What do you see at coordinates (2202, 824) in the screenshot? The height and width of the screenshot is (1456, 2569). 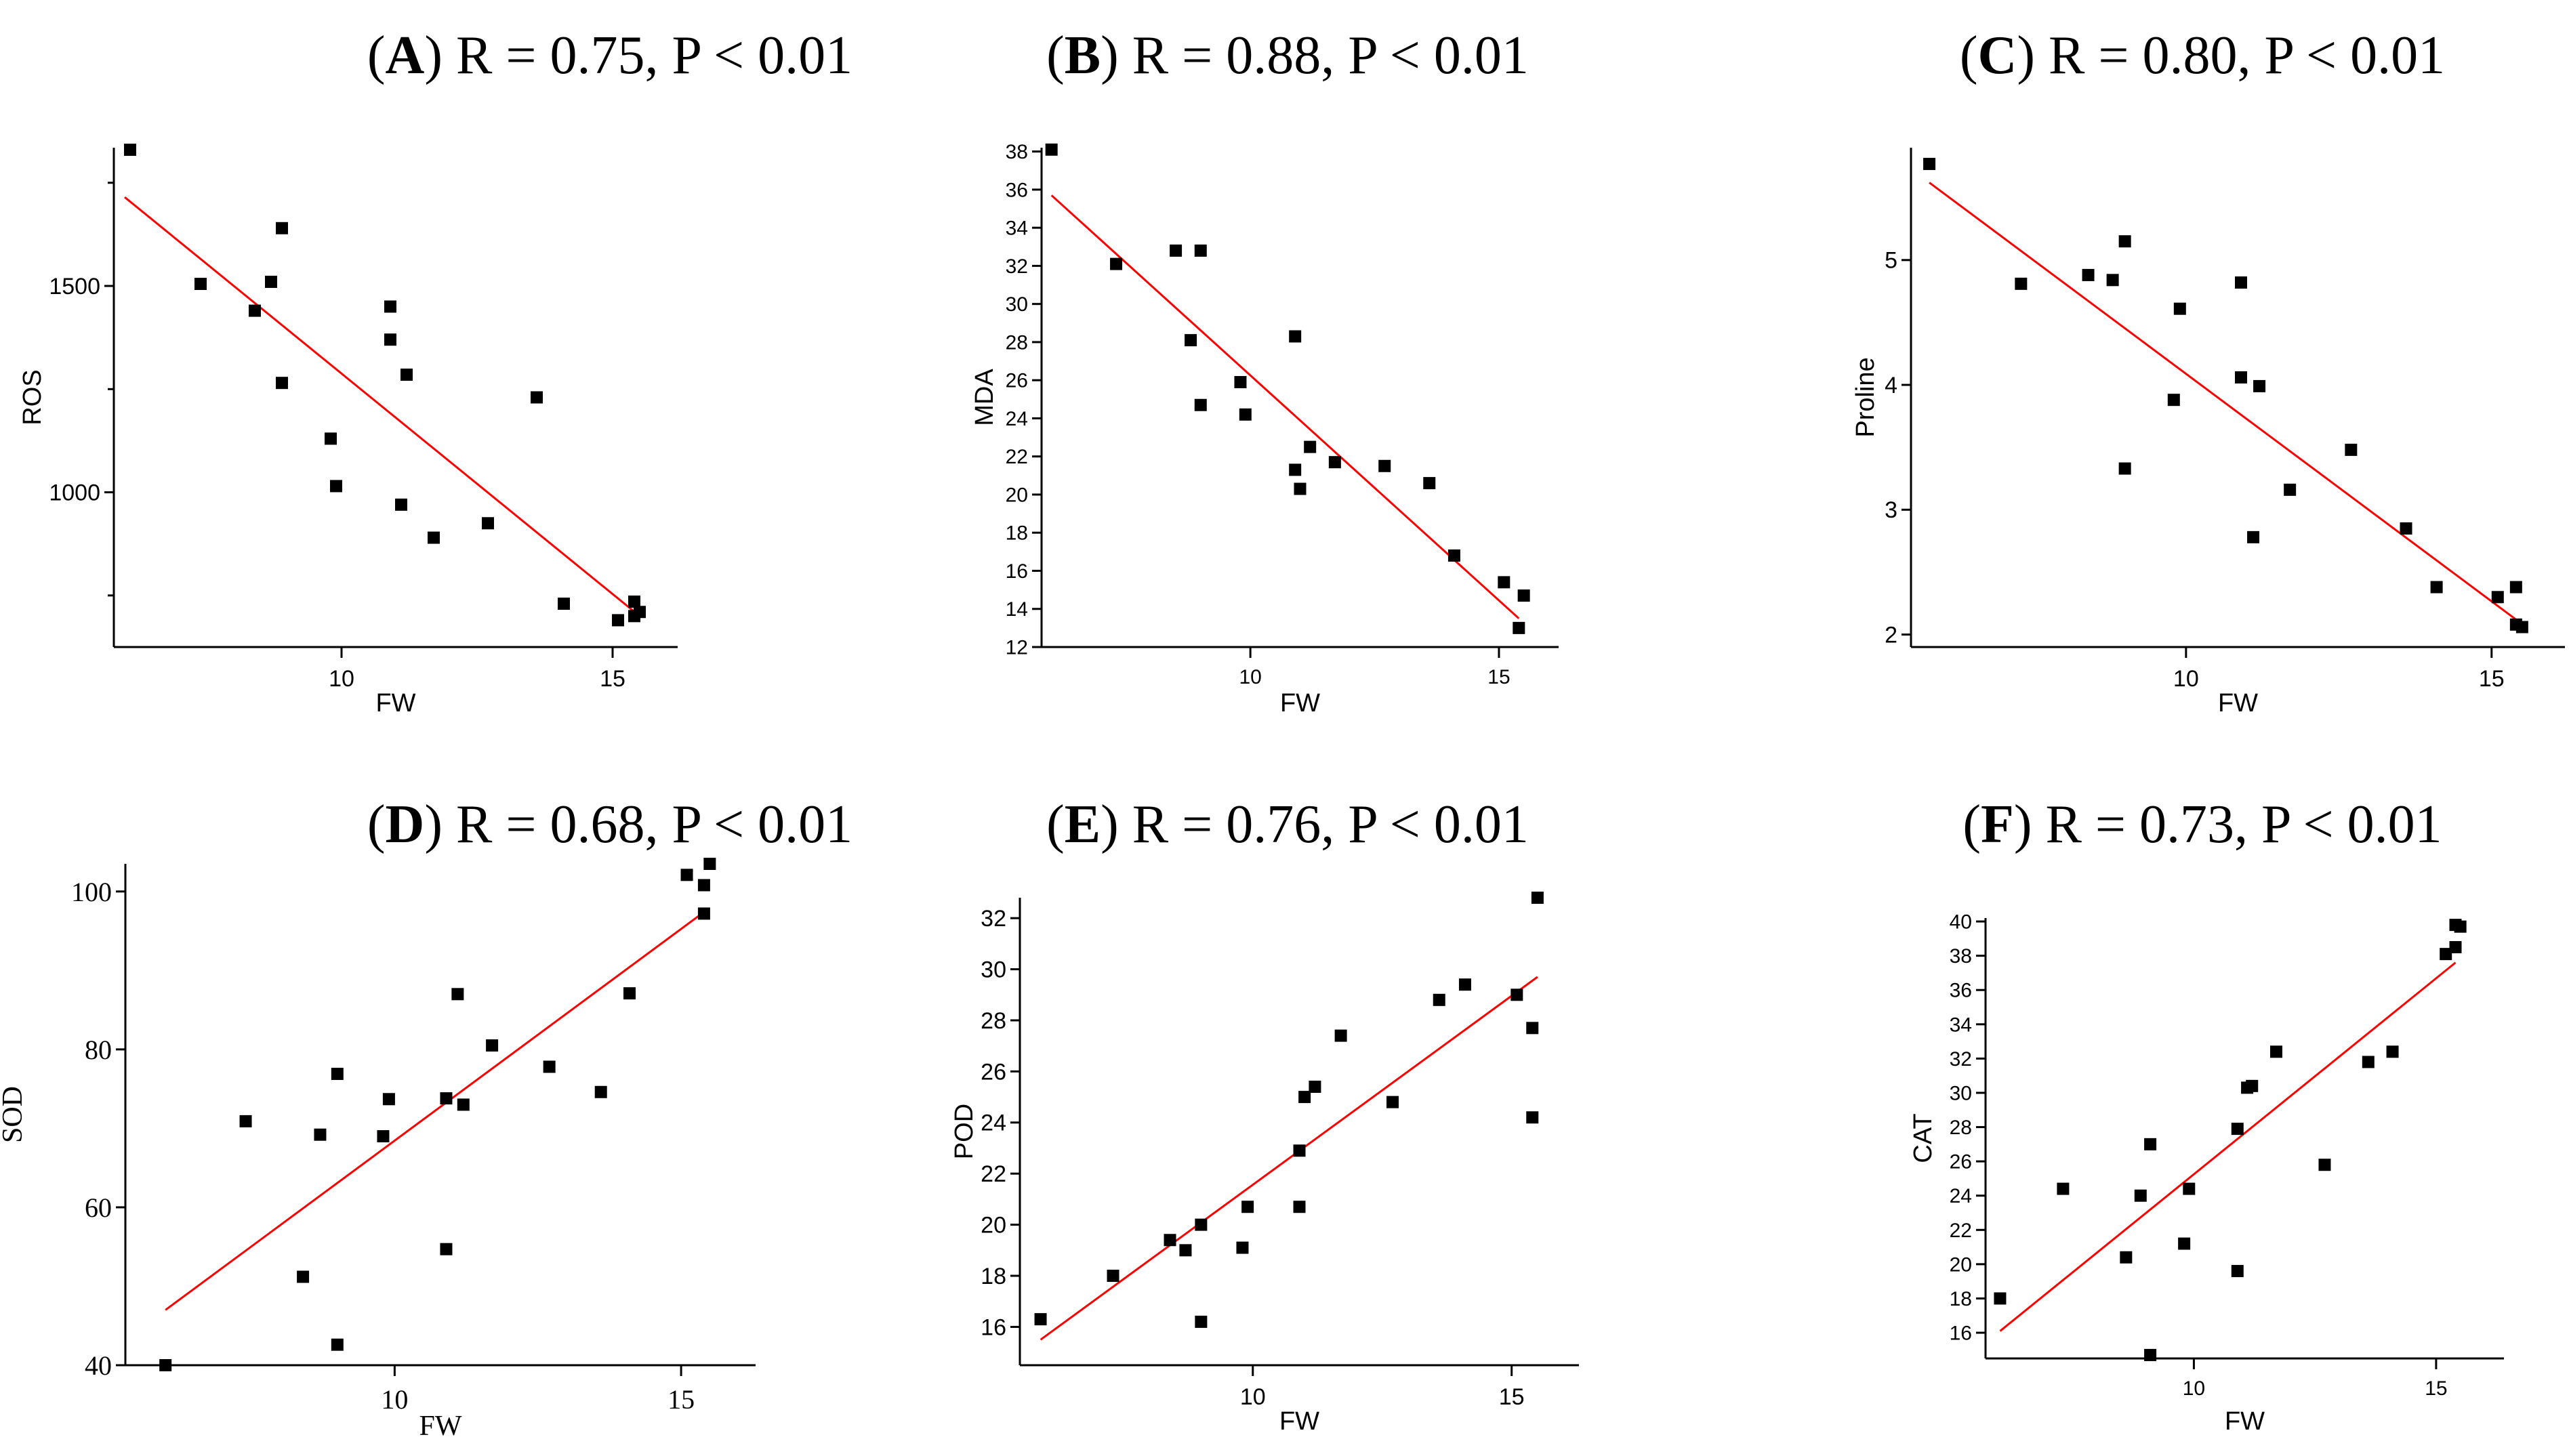 I see `panel-f-title: (F) R = 0.73, P < 0.01` at bounding box center [2202, 824].